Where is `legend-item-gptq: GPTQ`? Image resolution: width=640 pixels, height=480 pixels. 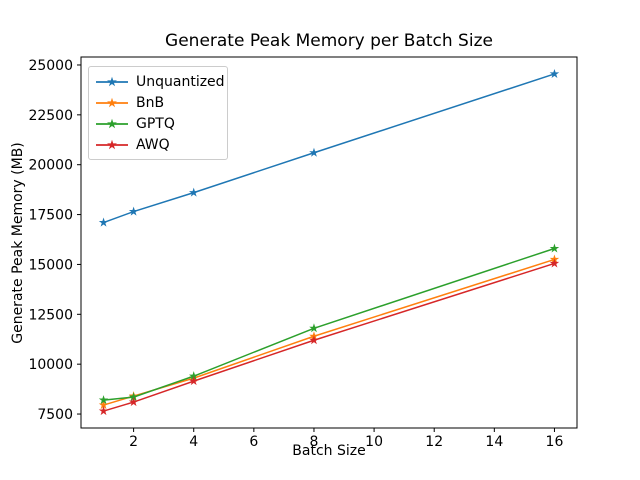 legend-item-gptq: GPTQ is located at coordinates (158, 123).